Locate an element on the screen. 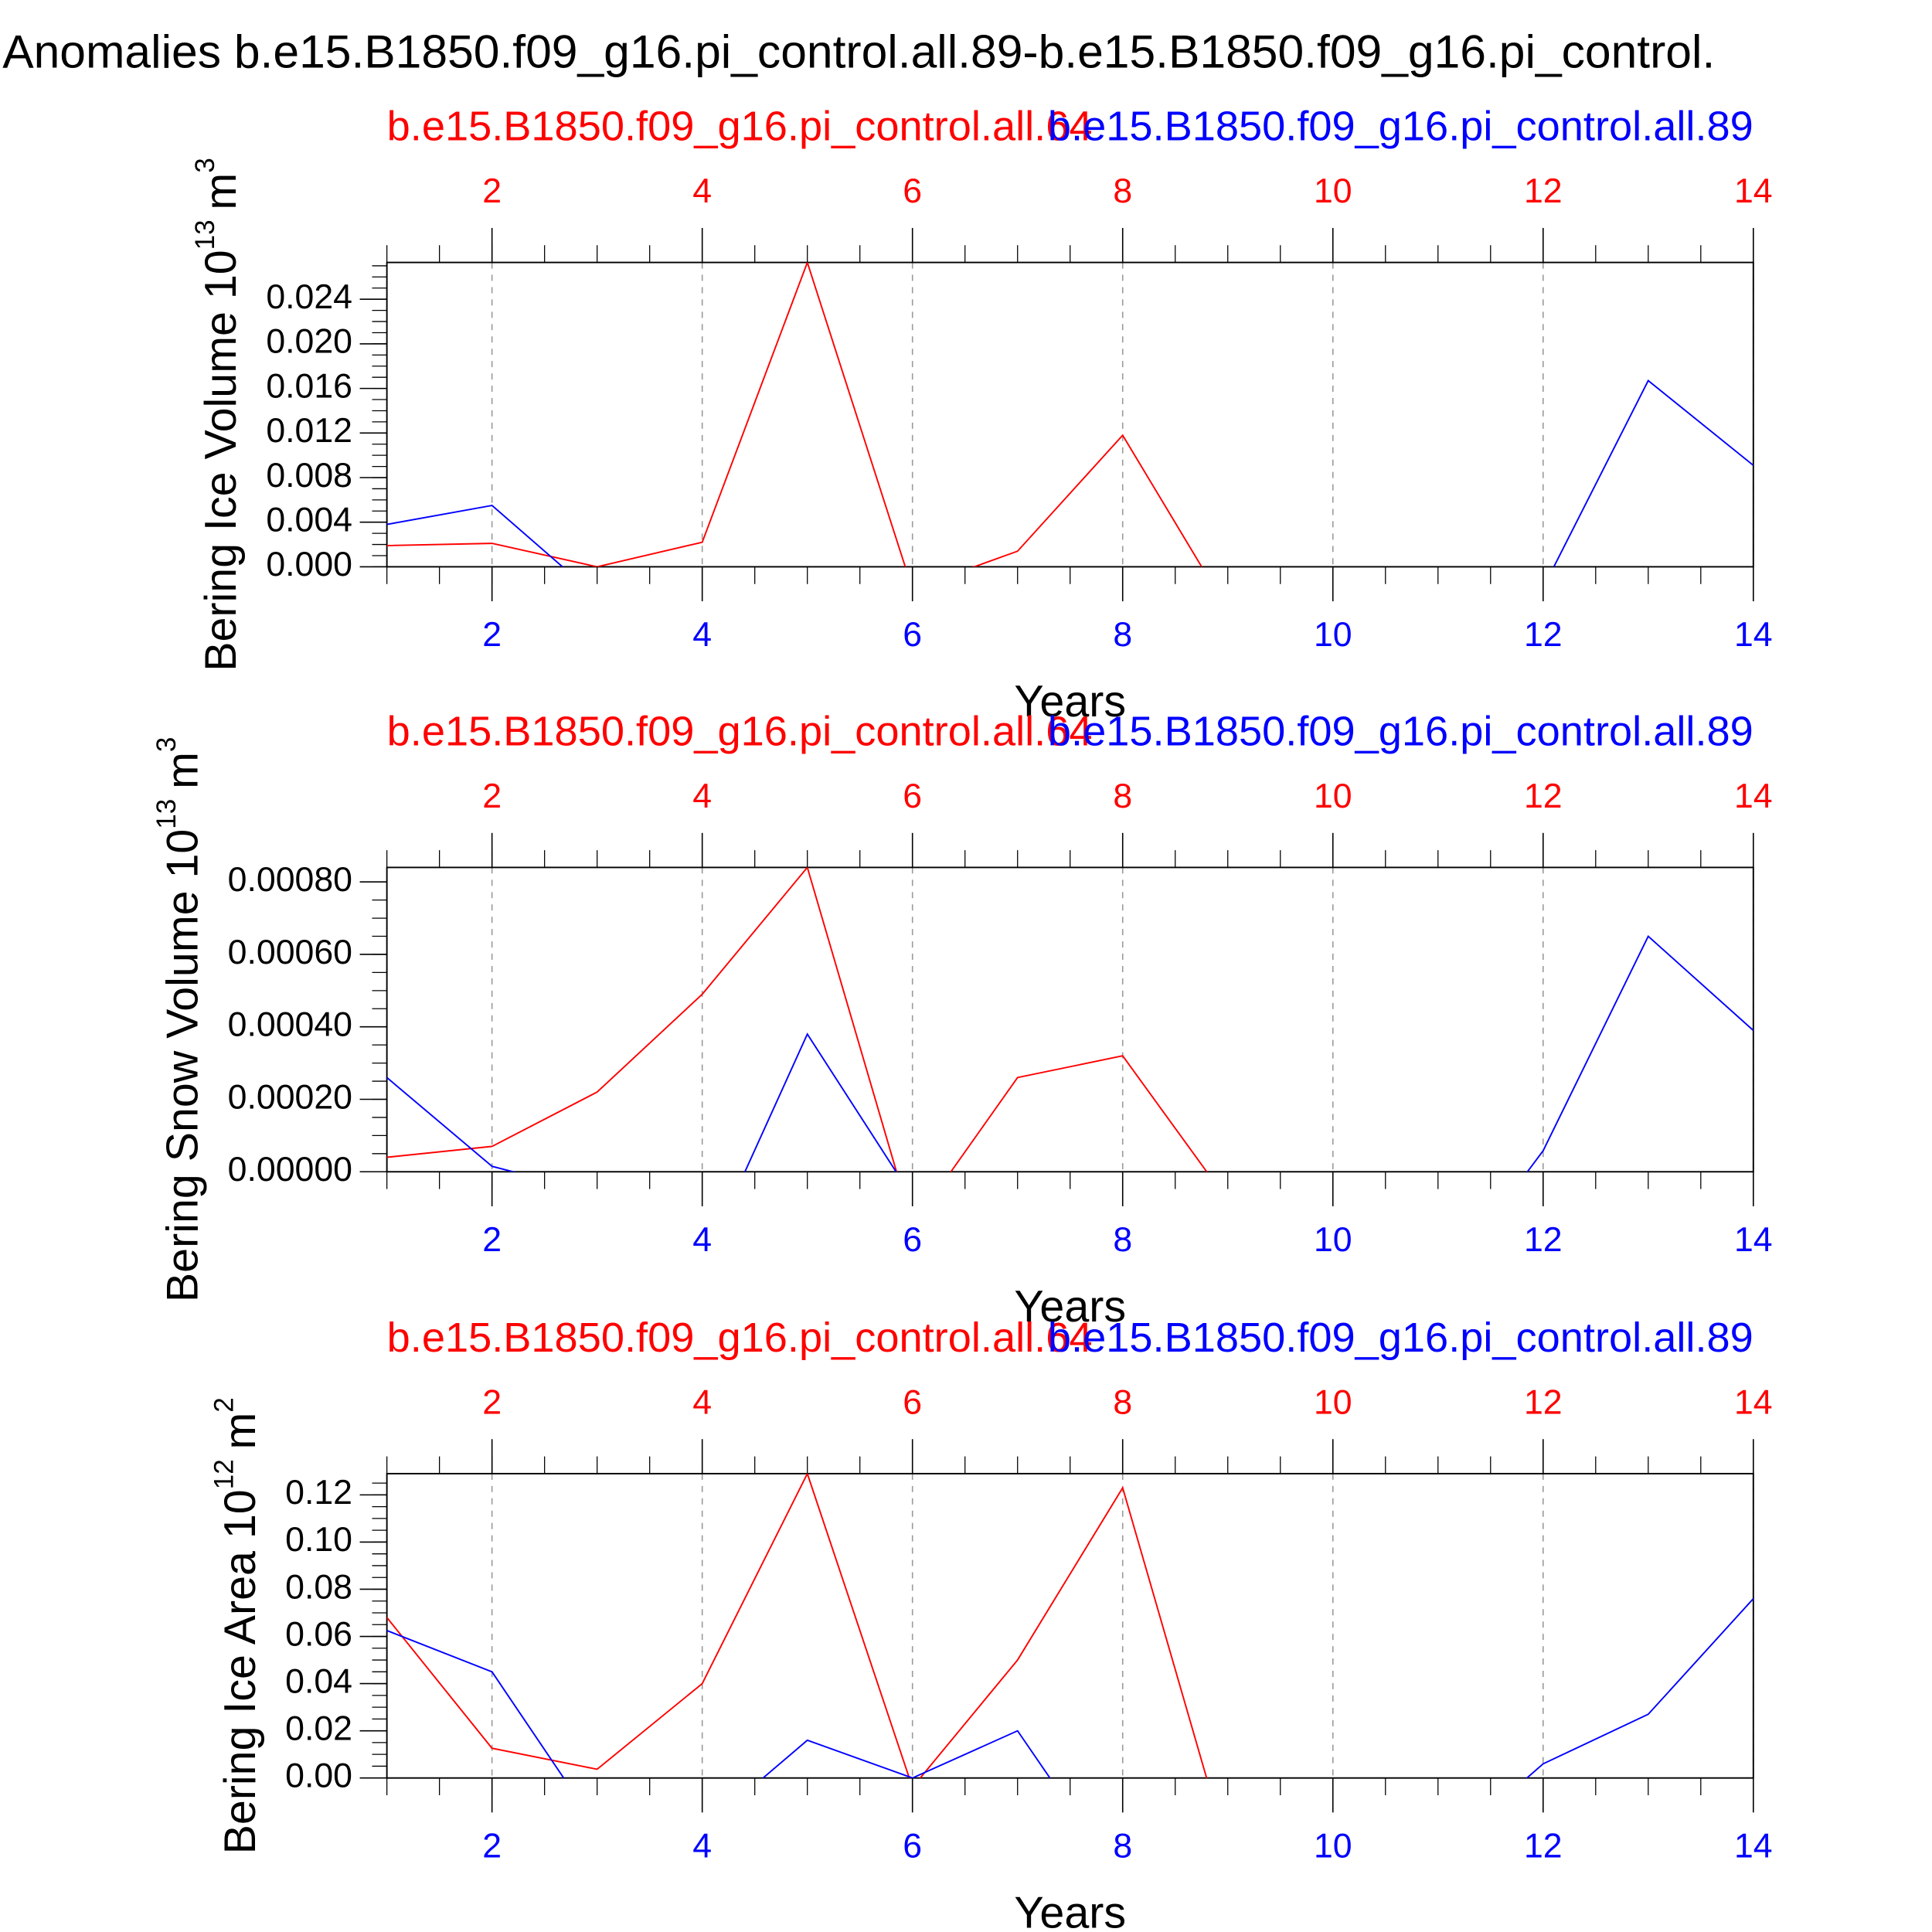 Image resolution: width=1932 pixels, height=1932 pixels. y-tick-label: 0.06 is located at coordinates (319, 1634).